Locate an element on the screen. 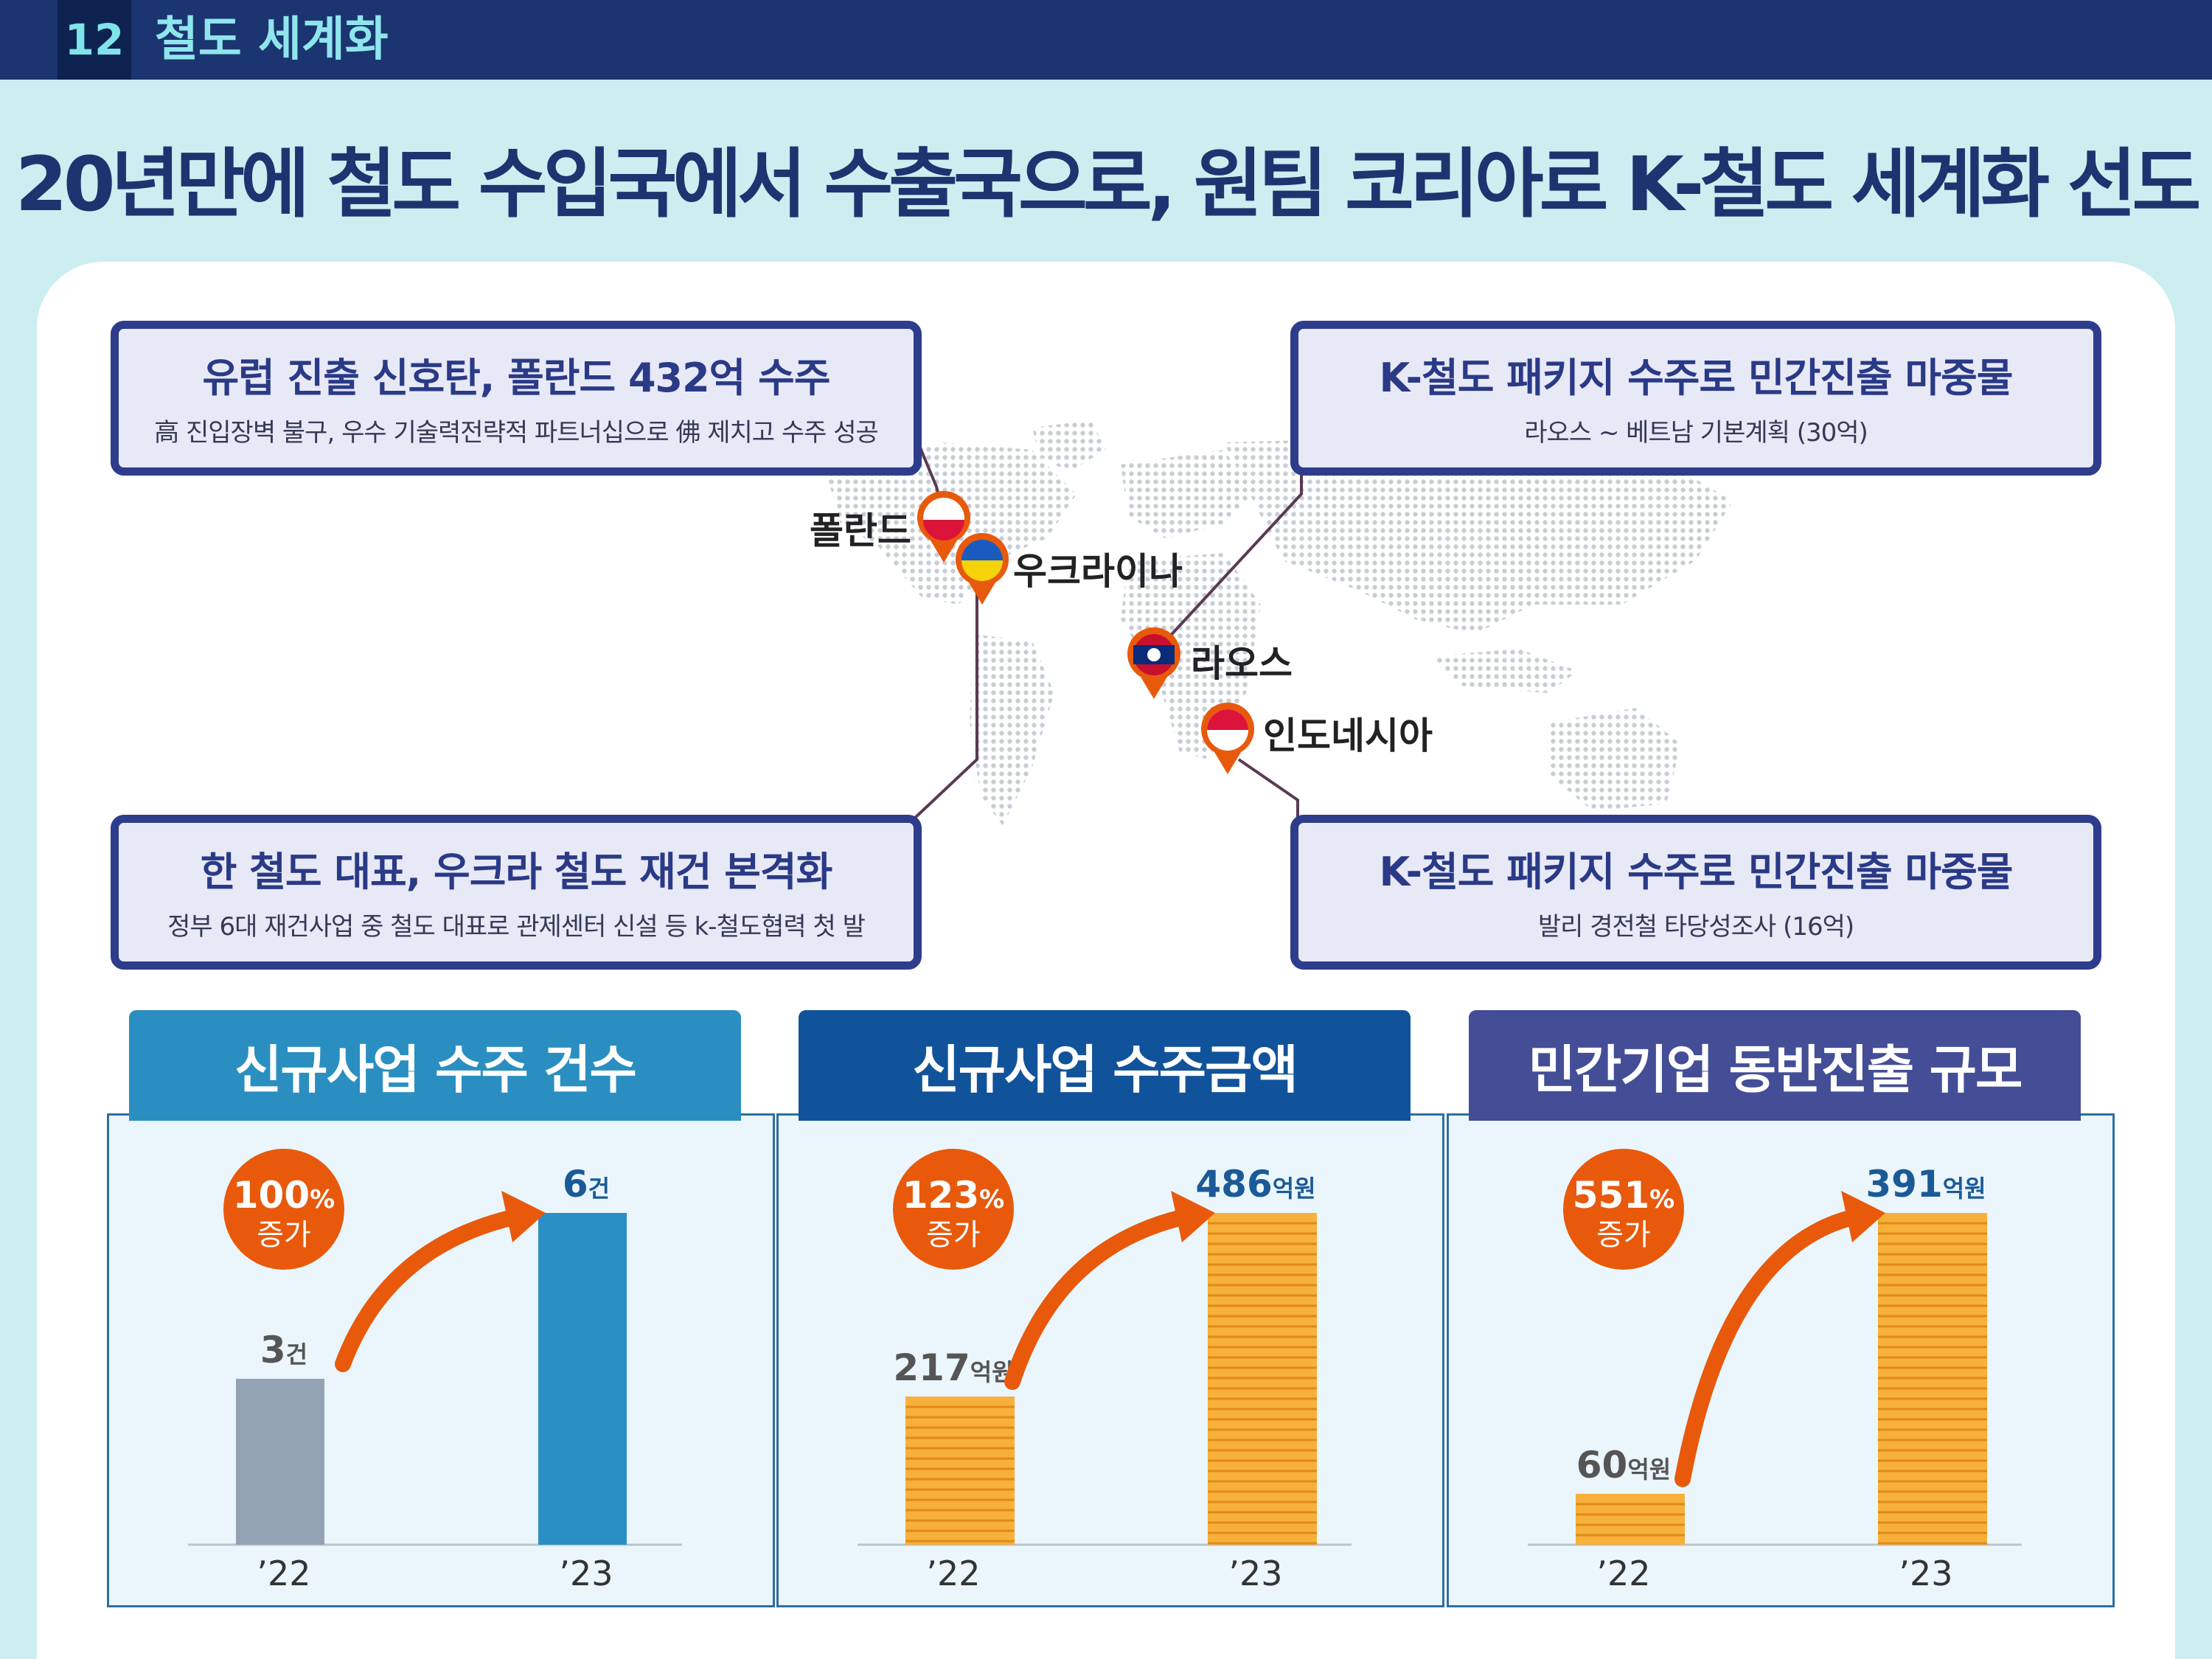  chart-amount: ’22 217억원 ’23 486억원 123%증가 is located at coordinates (1105, 1371).